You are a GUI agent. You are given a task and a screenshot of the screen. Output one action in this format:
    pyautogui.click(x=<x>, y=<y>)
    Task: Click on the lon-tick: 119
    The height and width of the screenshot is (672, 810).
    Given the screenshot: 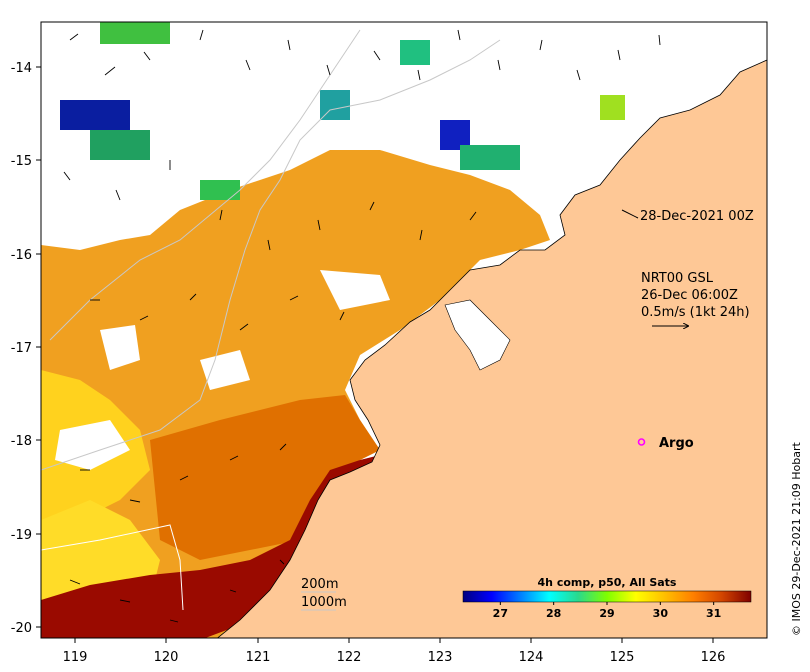 What is the action you would take?
    pyautogui.click(x=75, y=657)
    